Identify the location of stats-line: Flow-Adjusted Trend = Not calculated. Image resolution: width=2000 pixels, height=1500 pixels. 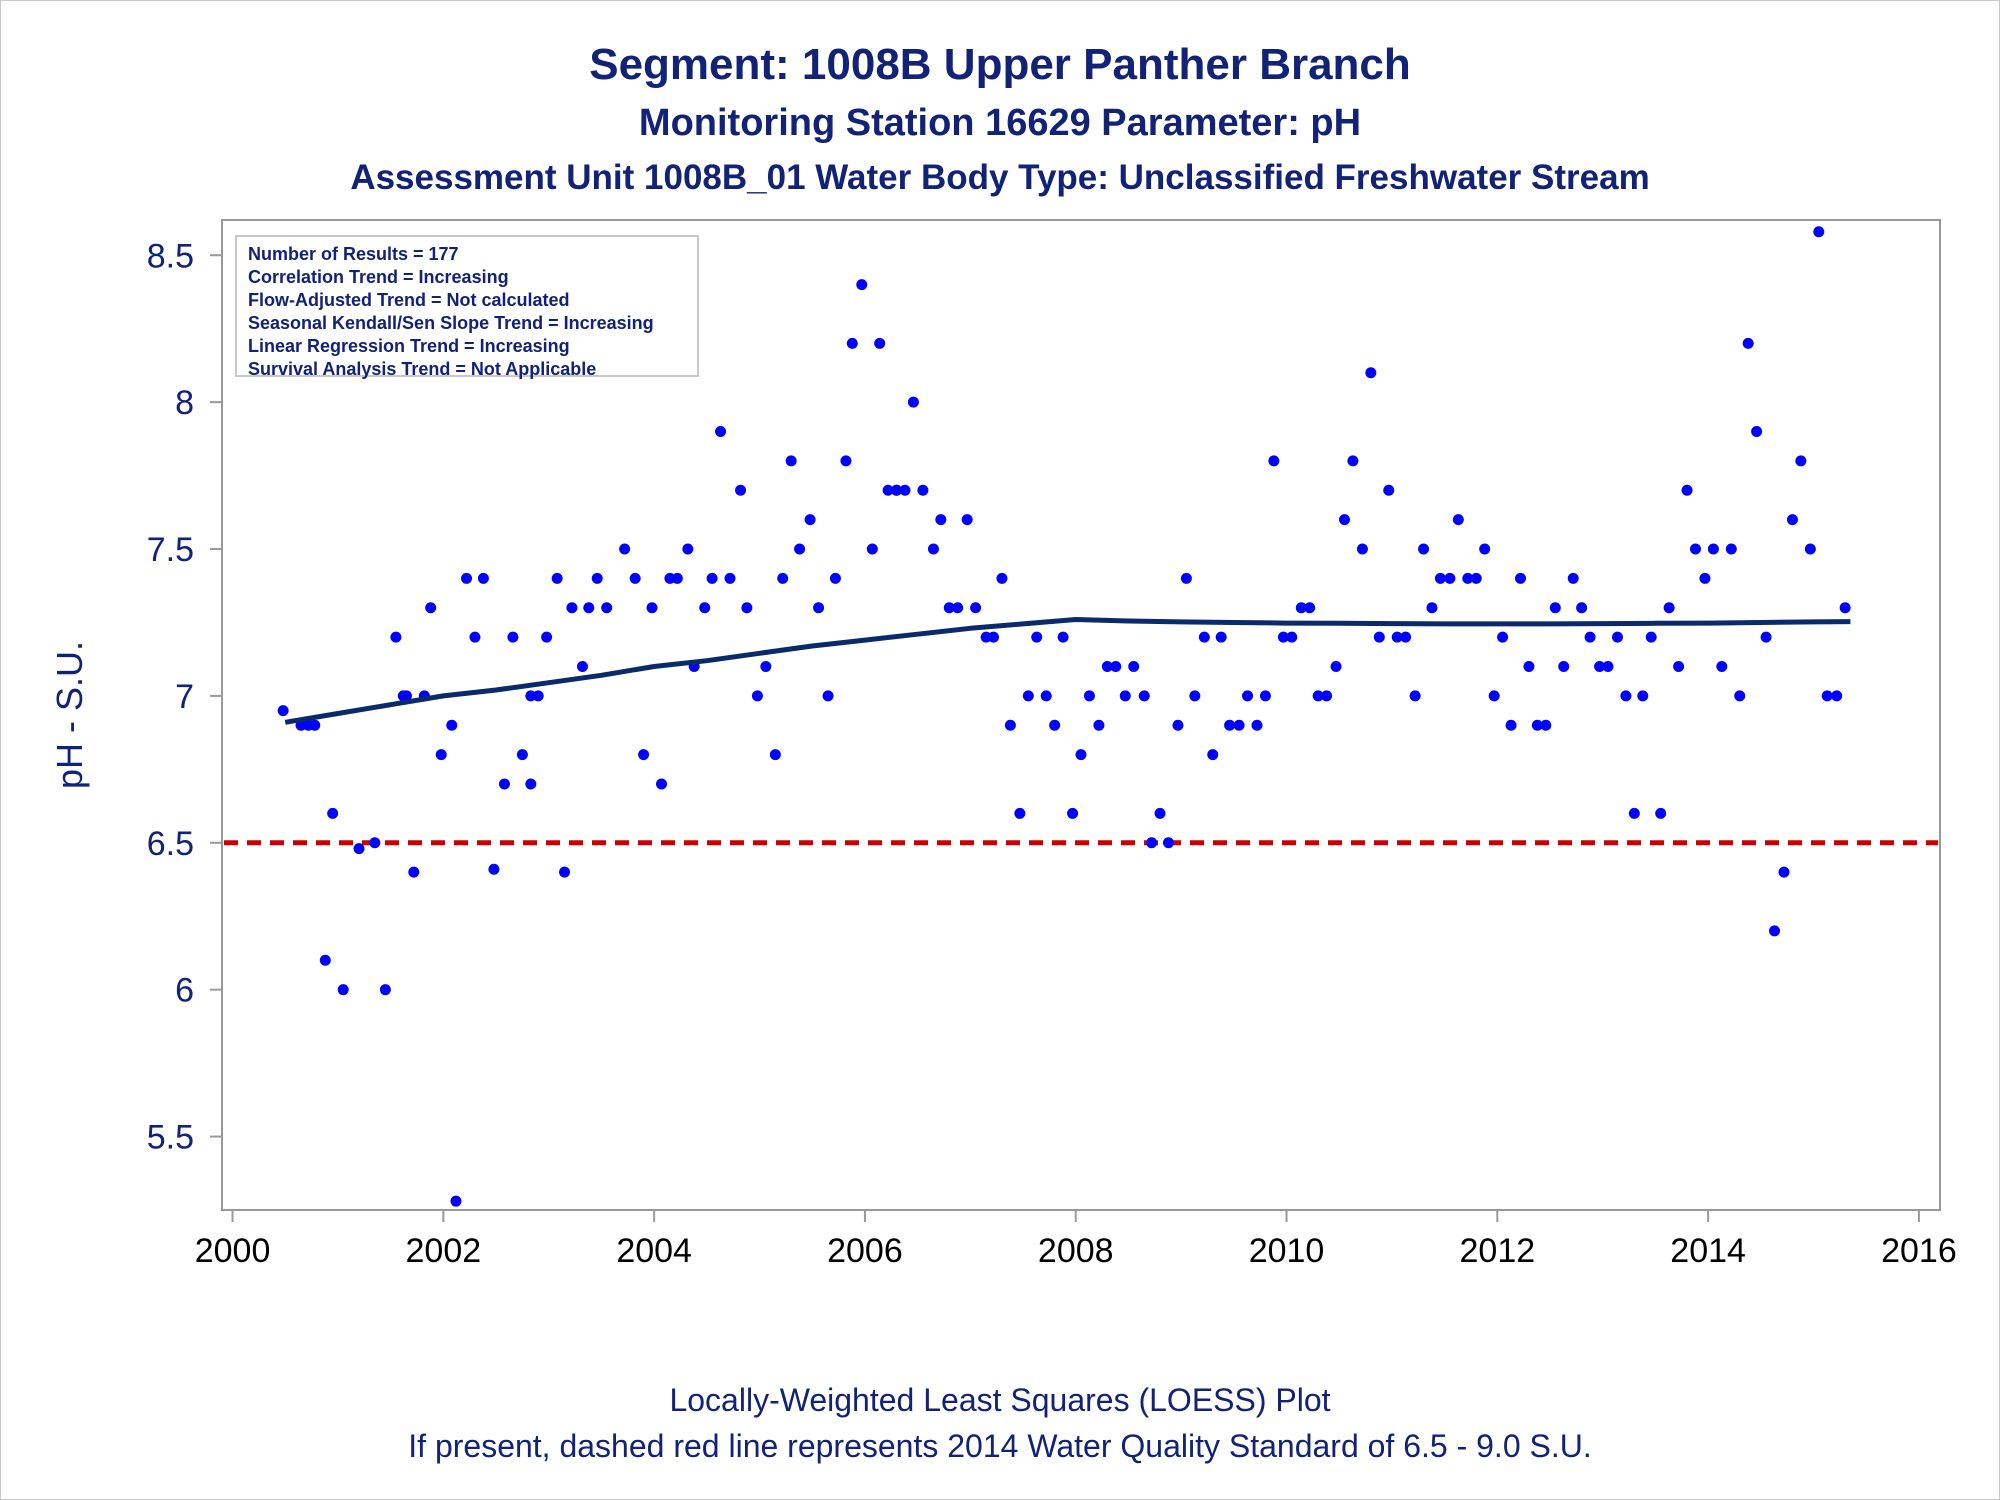
(409, 300).